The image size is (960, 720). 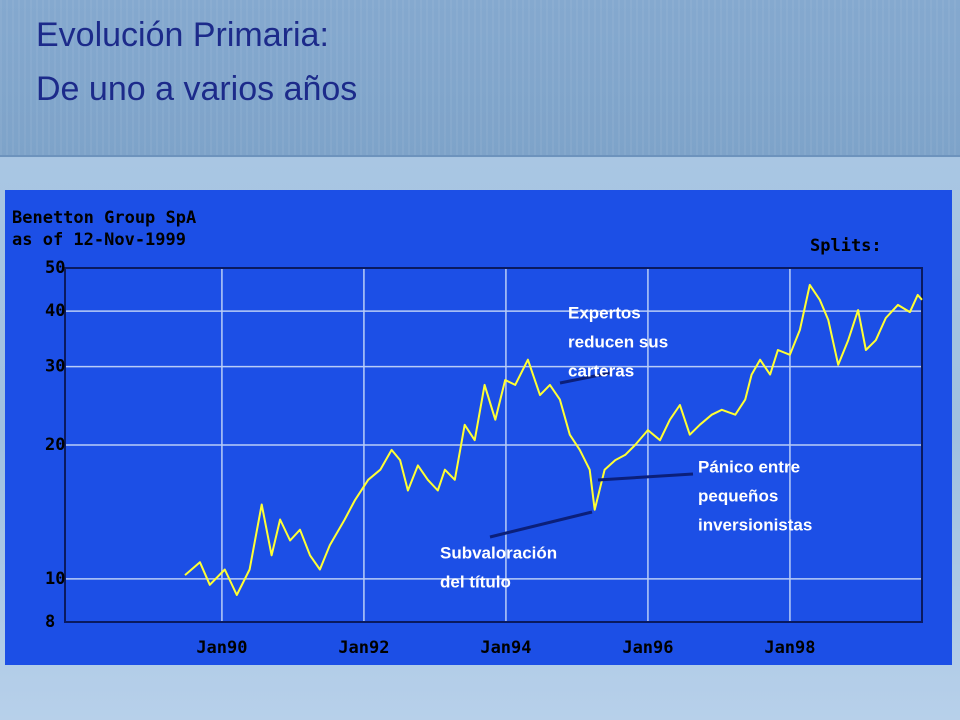 What do you see at coordinates (182, 35) in the screenshot?
I see `slide-title: Evolución Primaria:` at bounding box center [182, 35].